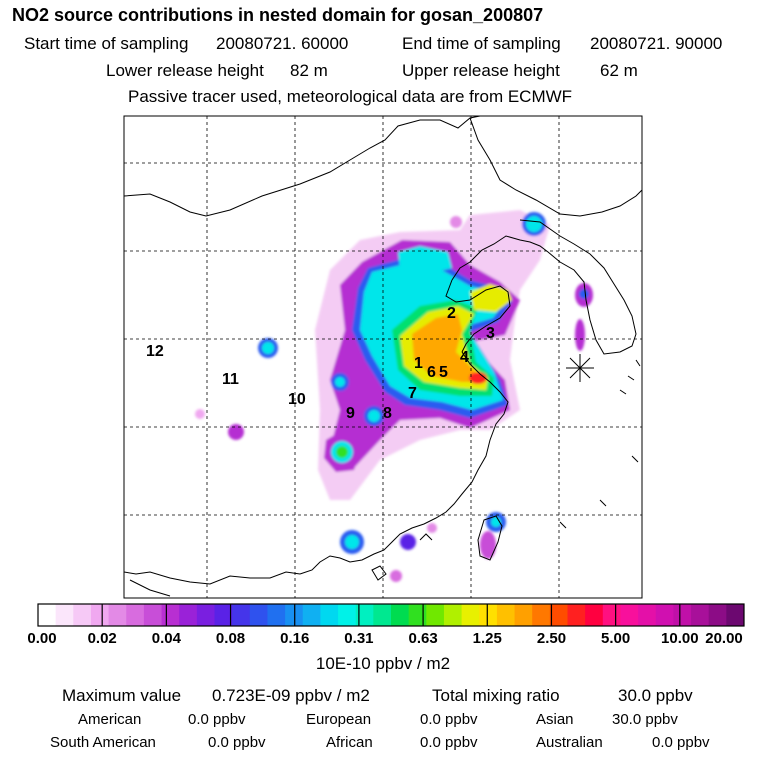 The image size is (768, 768). I want to click on region-label-1: 1, so click(418, 363).